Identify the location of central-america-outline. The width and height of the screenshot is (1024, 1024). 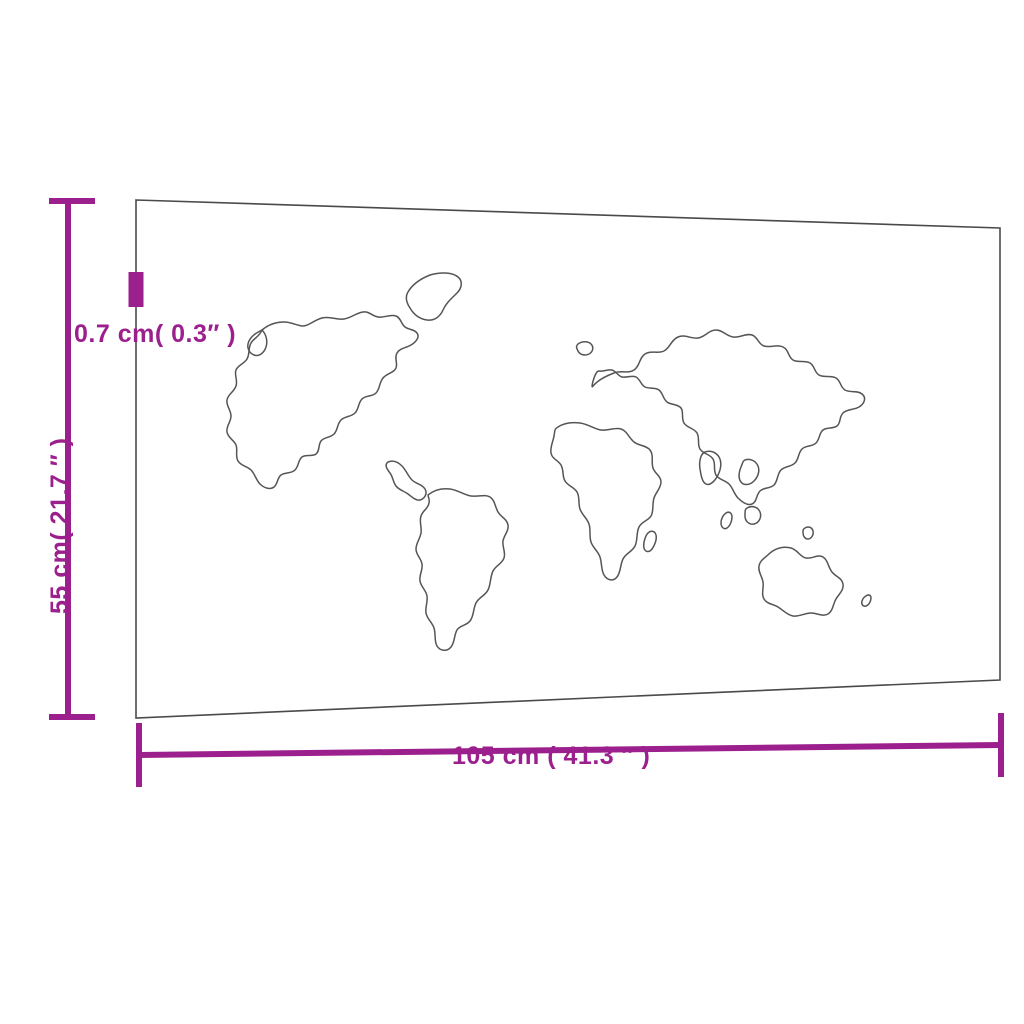
(406, 480).